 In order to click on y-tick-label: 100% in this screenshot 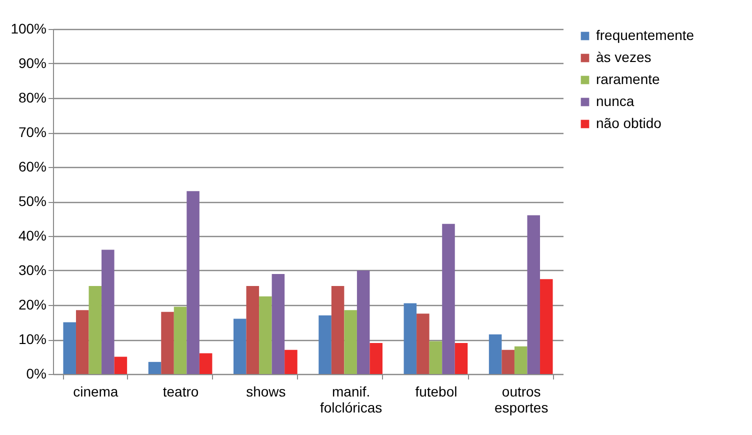, I will do `click(28, 28)`.